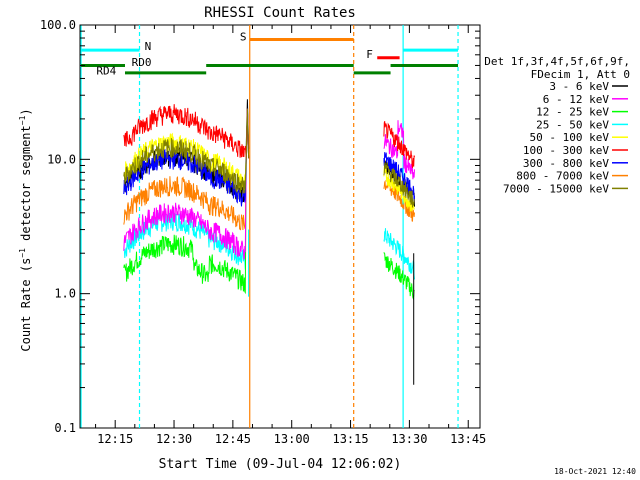  What do you see at coordinates (566, 150) in the screenshot?
I see `legend-item-label: 100 - 300 keV` at bounding box center [566, 150].